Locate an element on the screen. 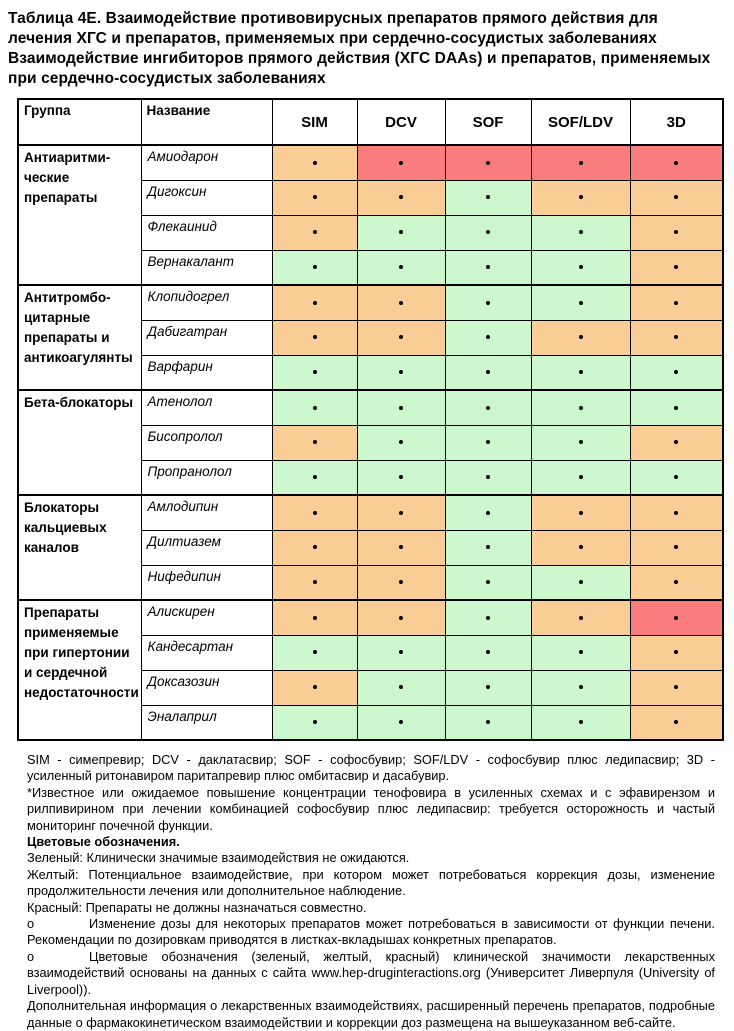  table-row: Варфарин is located at coordinates (371, 372).